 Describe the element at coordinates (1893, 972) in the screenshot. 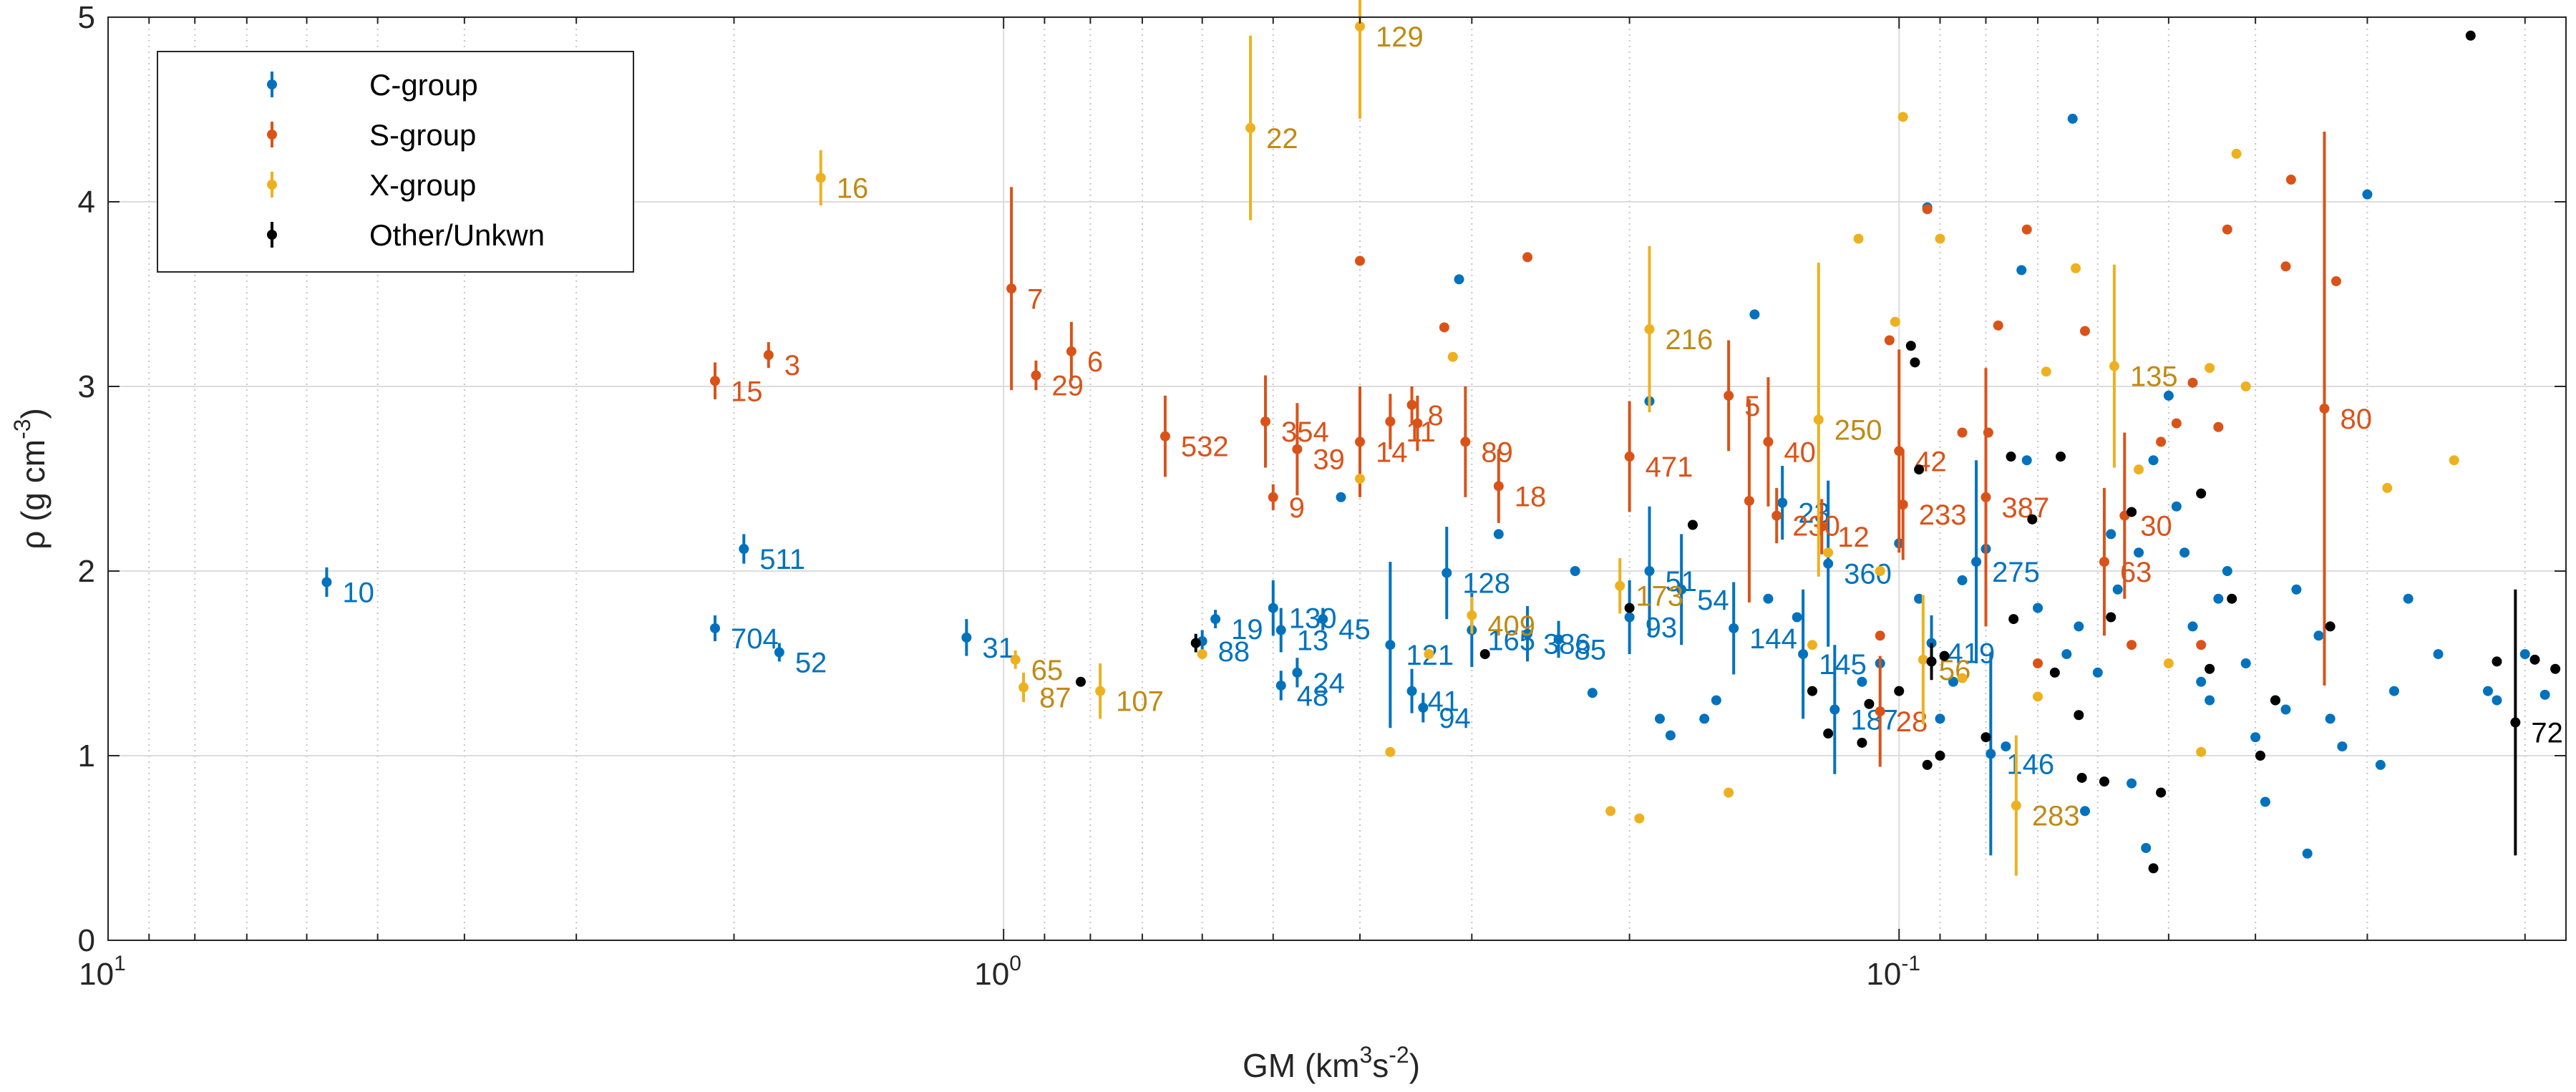

I see `x-tick-label: 10⁻¹` at that location.